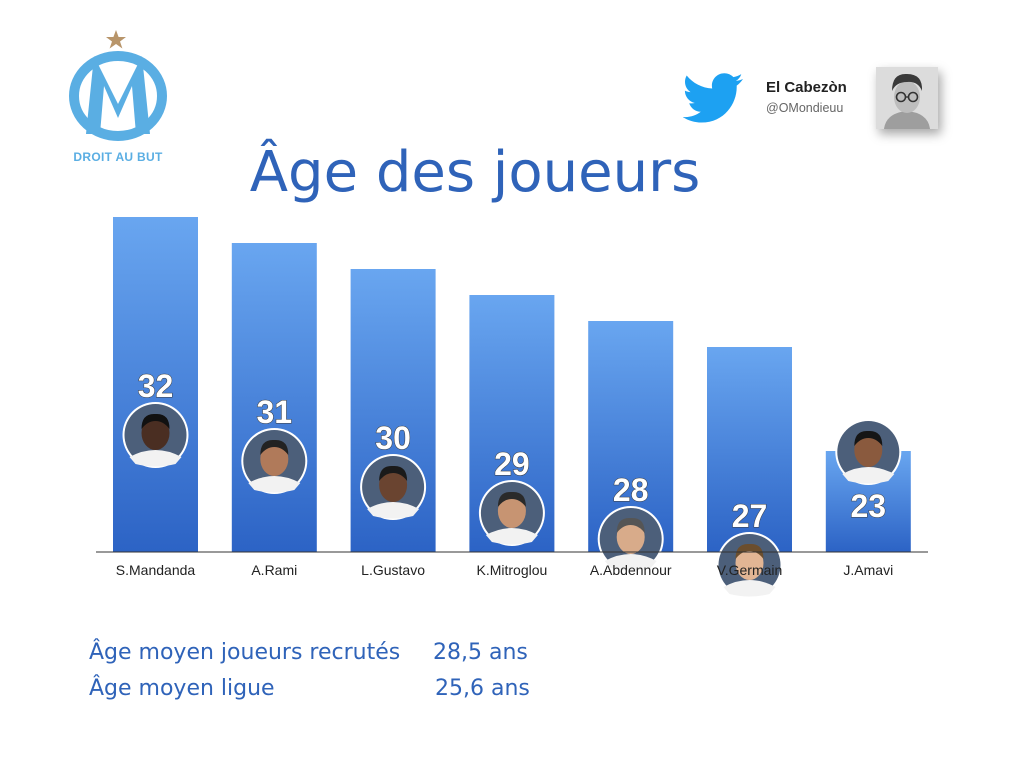 This screenshot has width=1024, height=768. I want to click on bar-value-label: 28, so click(631, 490).